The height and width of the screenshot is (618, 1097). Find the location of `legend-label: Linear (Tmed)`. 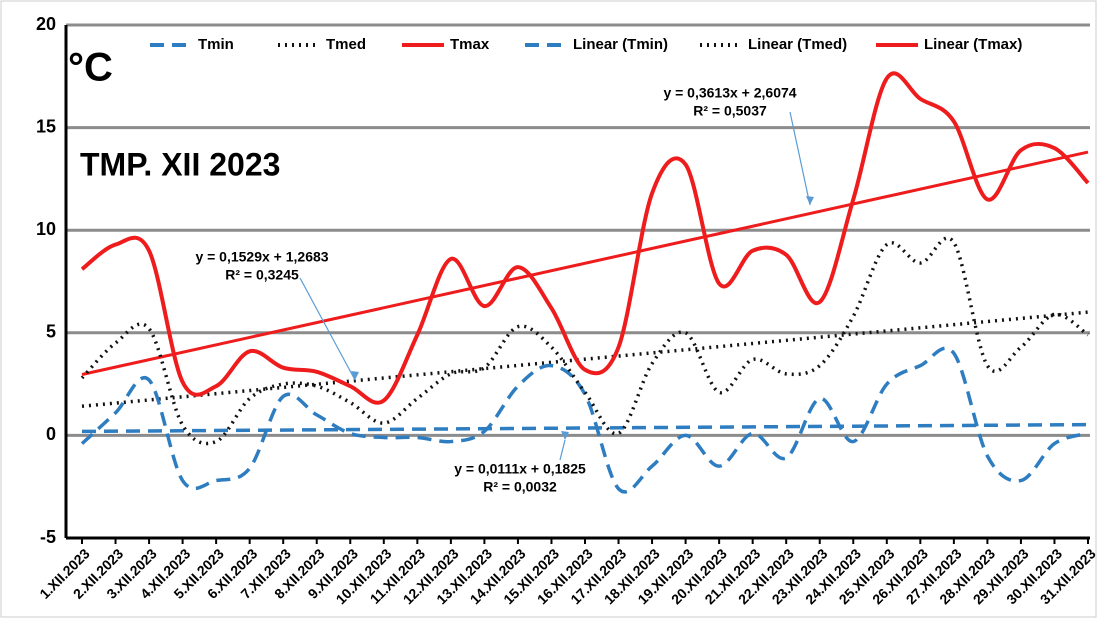

legend-label: Linear (Tmed) is located at coordinates (797, 44).